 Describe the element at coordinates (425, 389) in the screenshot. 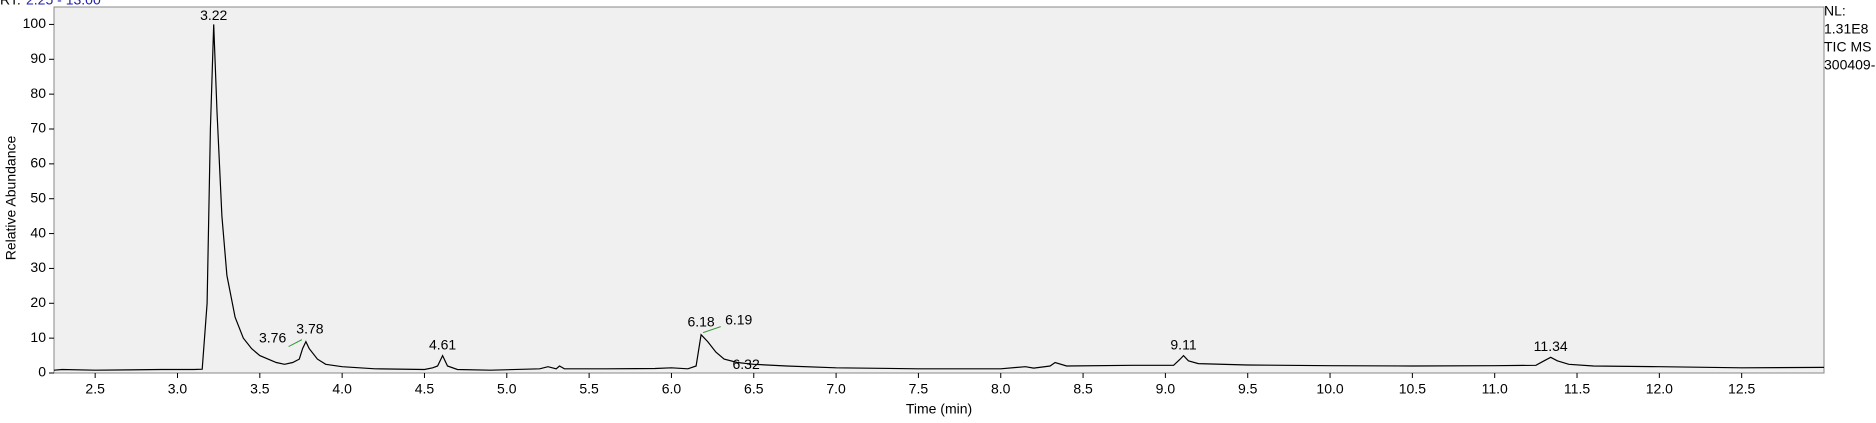

I see `x-tick-label: 4.5` at that location.